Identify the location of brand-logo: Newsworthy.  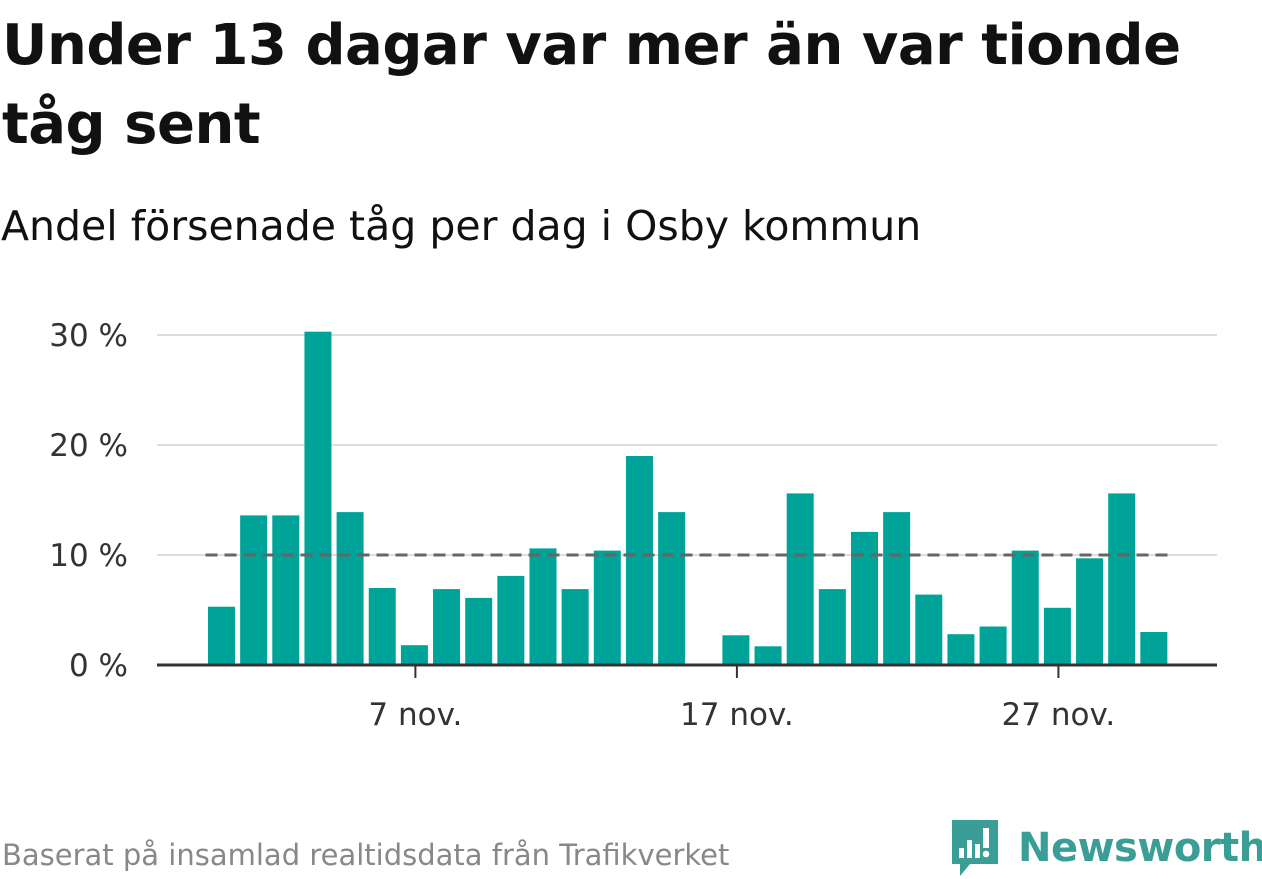
(1106, 848).